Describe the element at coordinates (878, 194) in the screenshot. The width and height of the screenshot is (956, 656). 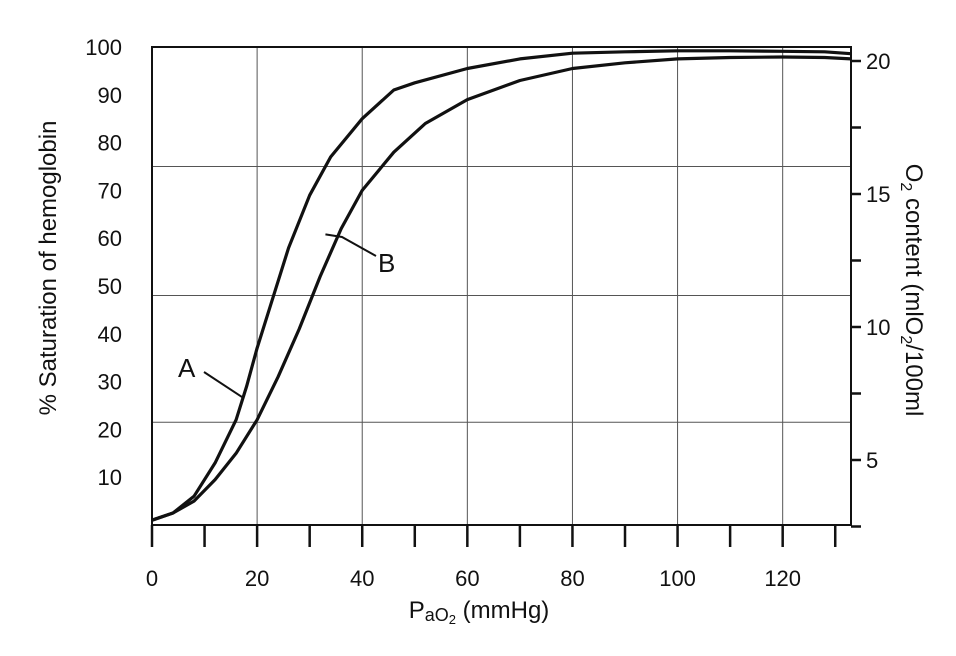
I see `y2-tick-label: 15` at that location.